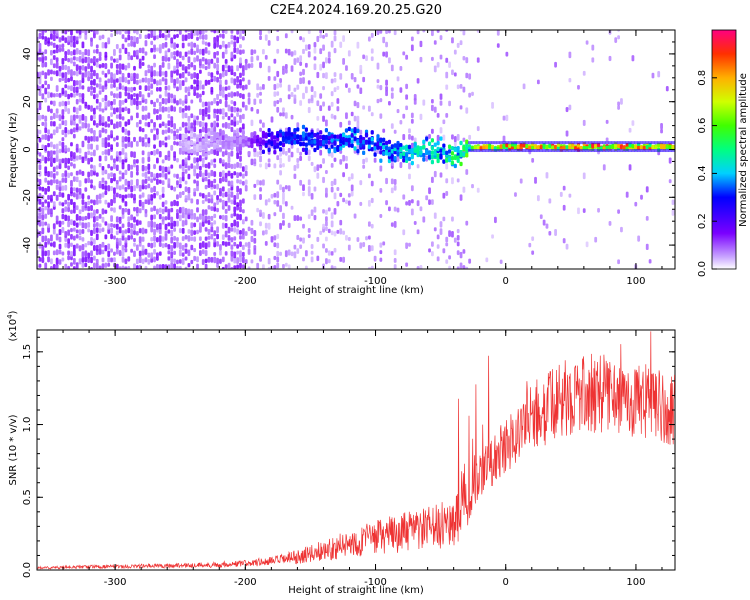 This screenshot has width=750, height=600. Describe the element at coordinates (375, 582) in the screenshot. I see `snr-x-tick-label: -100` at that location.